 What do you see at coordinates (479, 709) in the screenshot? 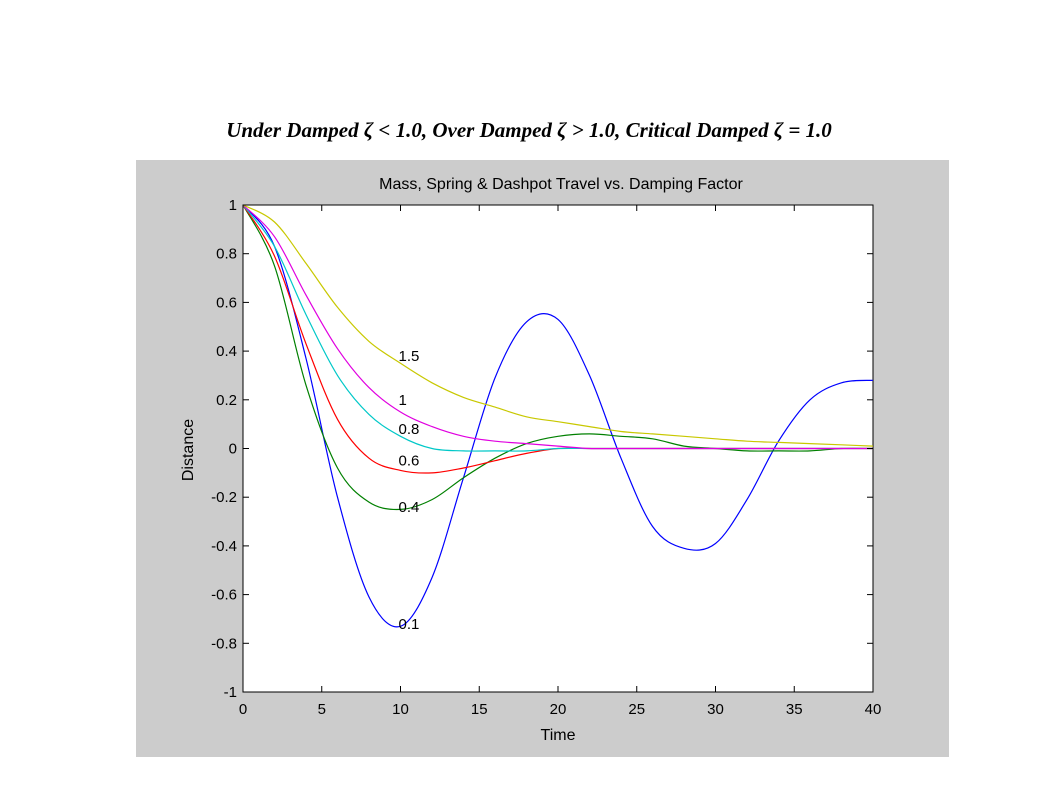
I see `x-tick-label: 15` at bounding box center [479, 709].